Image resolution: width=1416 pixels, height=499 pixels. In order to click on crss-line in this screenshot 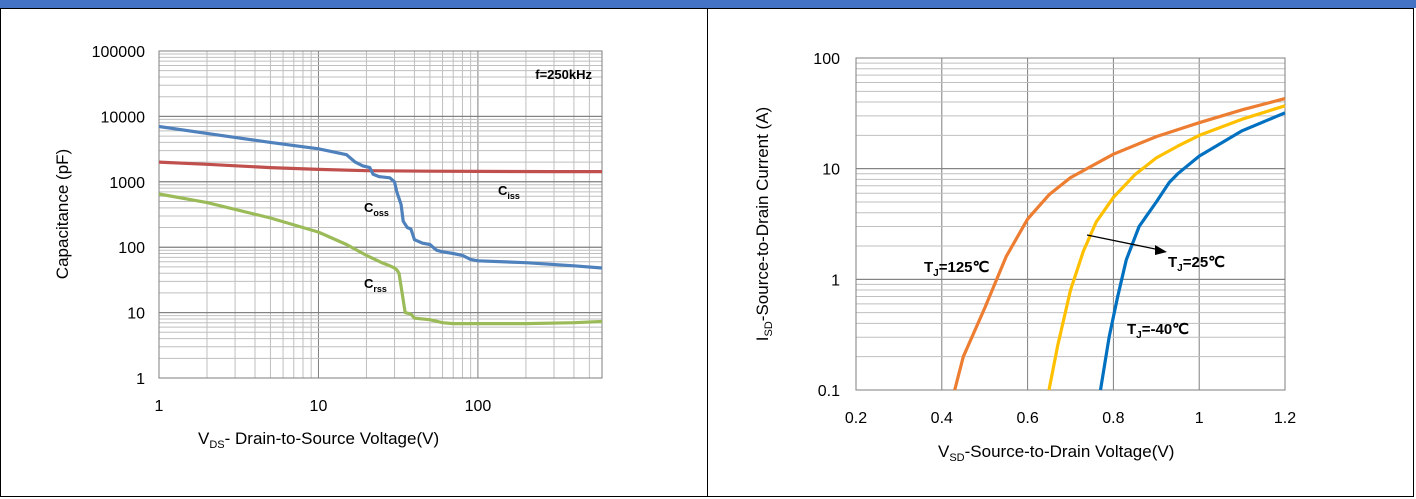, I will do `click(380, 259)`.